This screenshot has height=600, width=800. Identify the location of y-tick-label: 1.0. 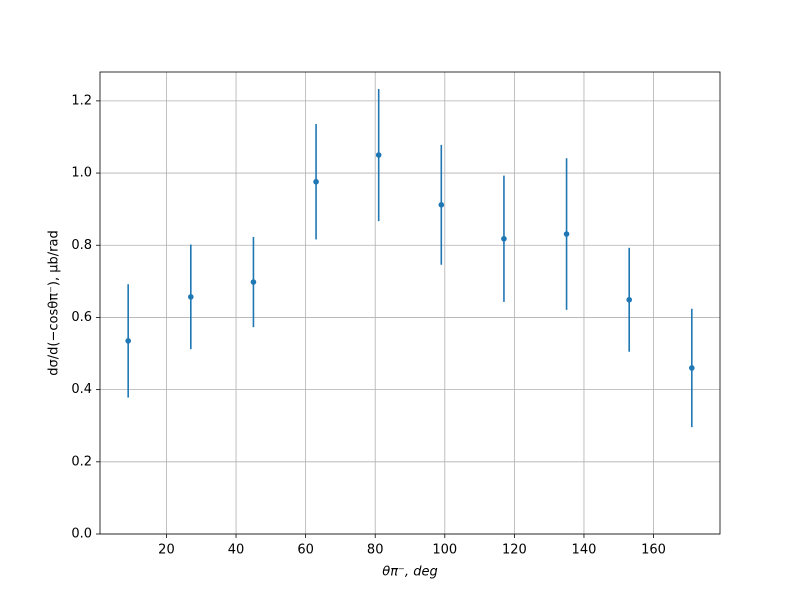
(81, 173).